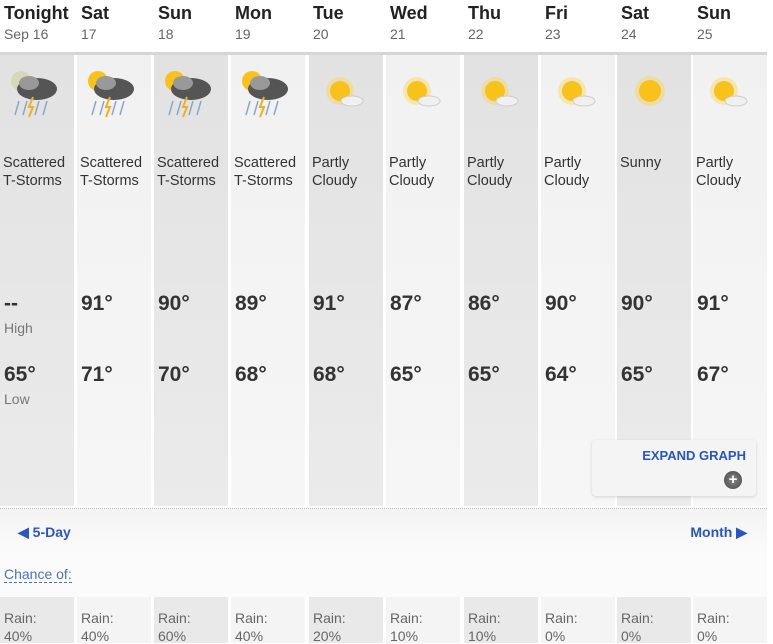 This screenshot has width=773, height=644. I want to click on month-link: Month ▶, so click(718, 532).